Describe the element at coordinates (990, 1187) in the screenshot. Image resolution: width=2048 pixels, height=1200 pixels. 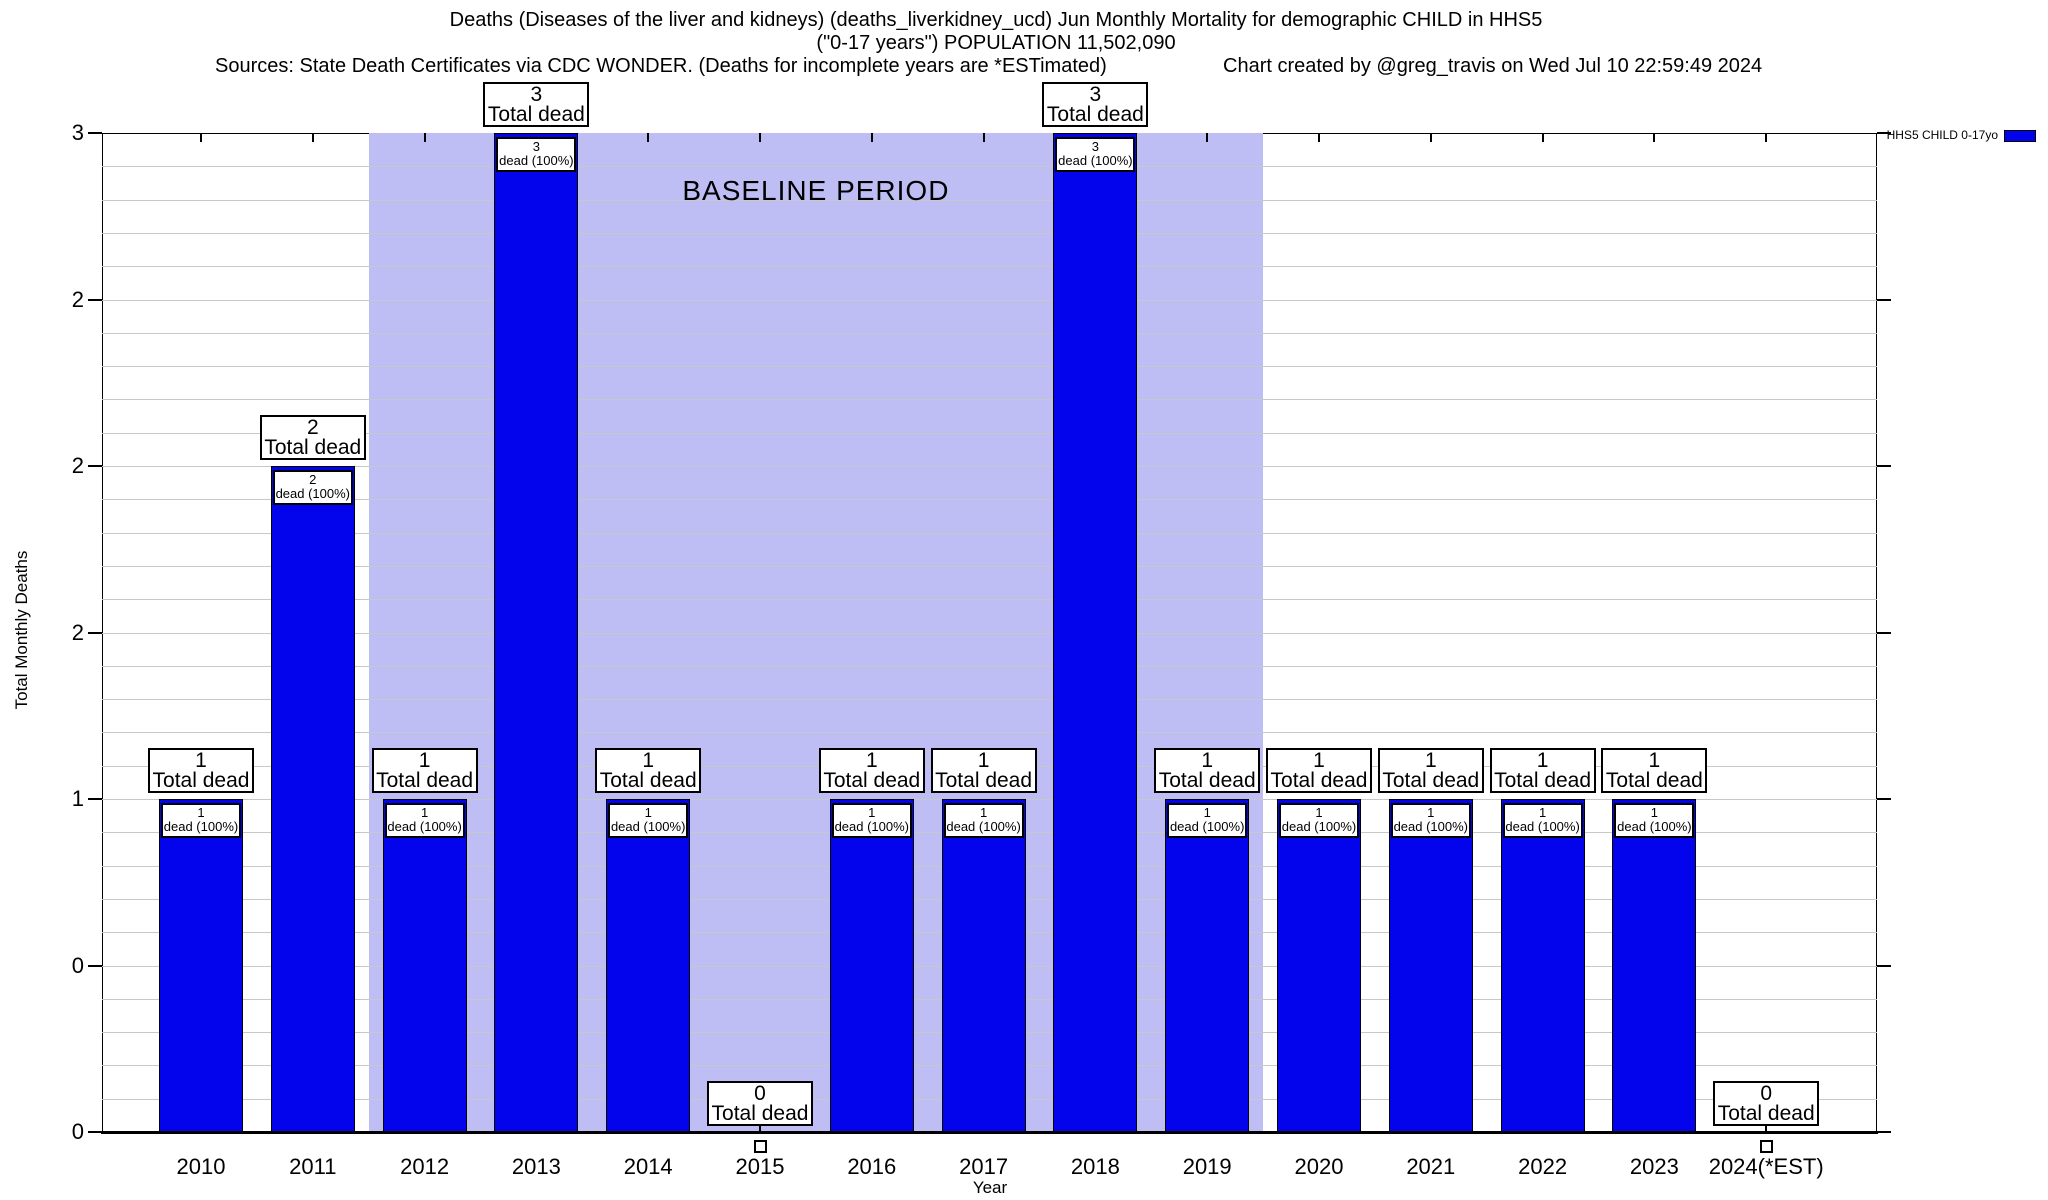
I see `x-axis-title: Year` at that location.